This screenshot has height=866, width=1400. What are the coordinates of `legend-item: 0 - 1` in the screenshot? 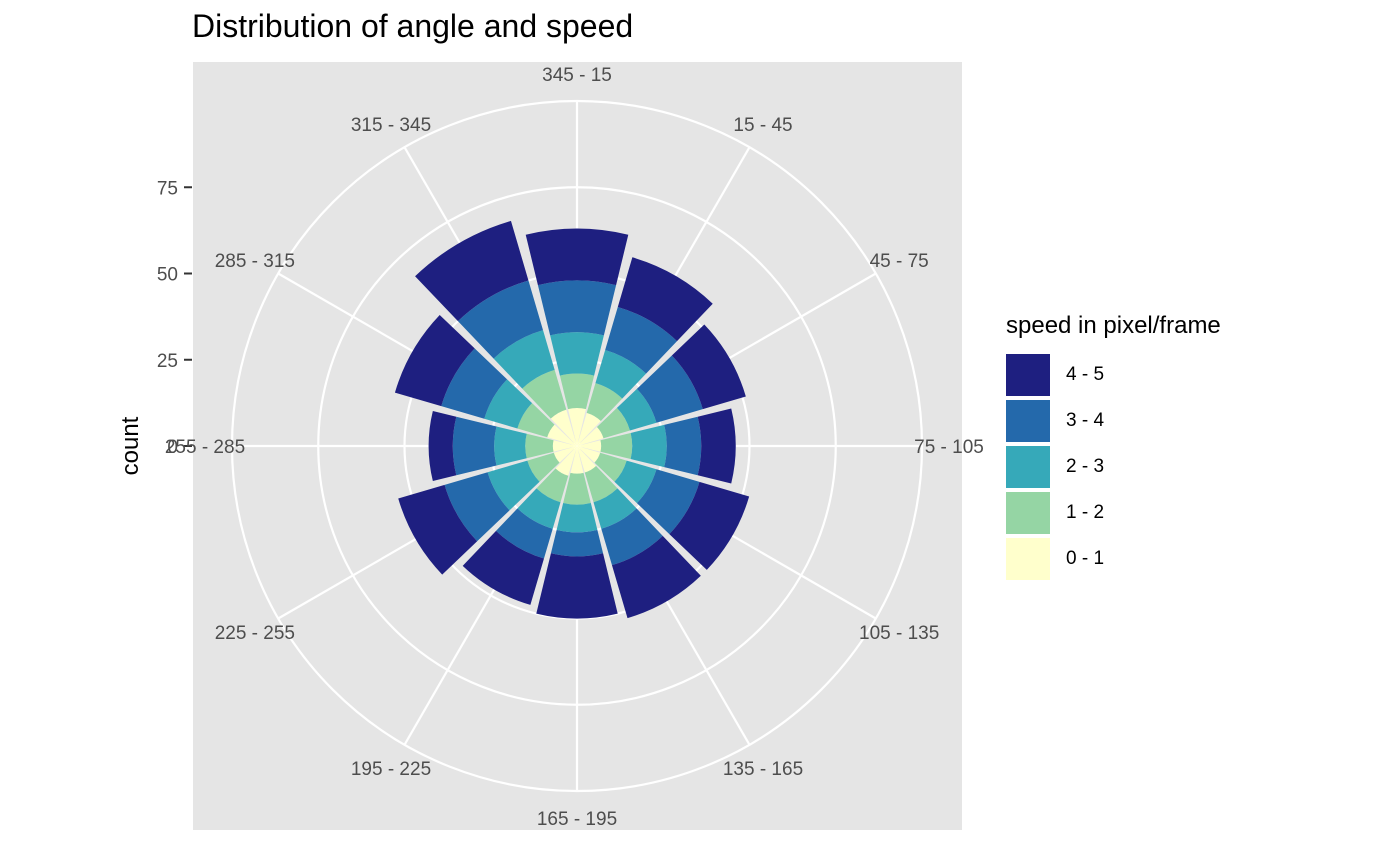 It's located at (1113, 559).